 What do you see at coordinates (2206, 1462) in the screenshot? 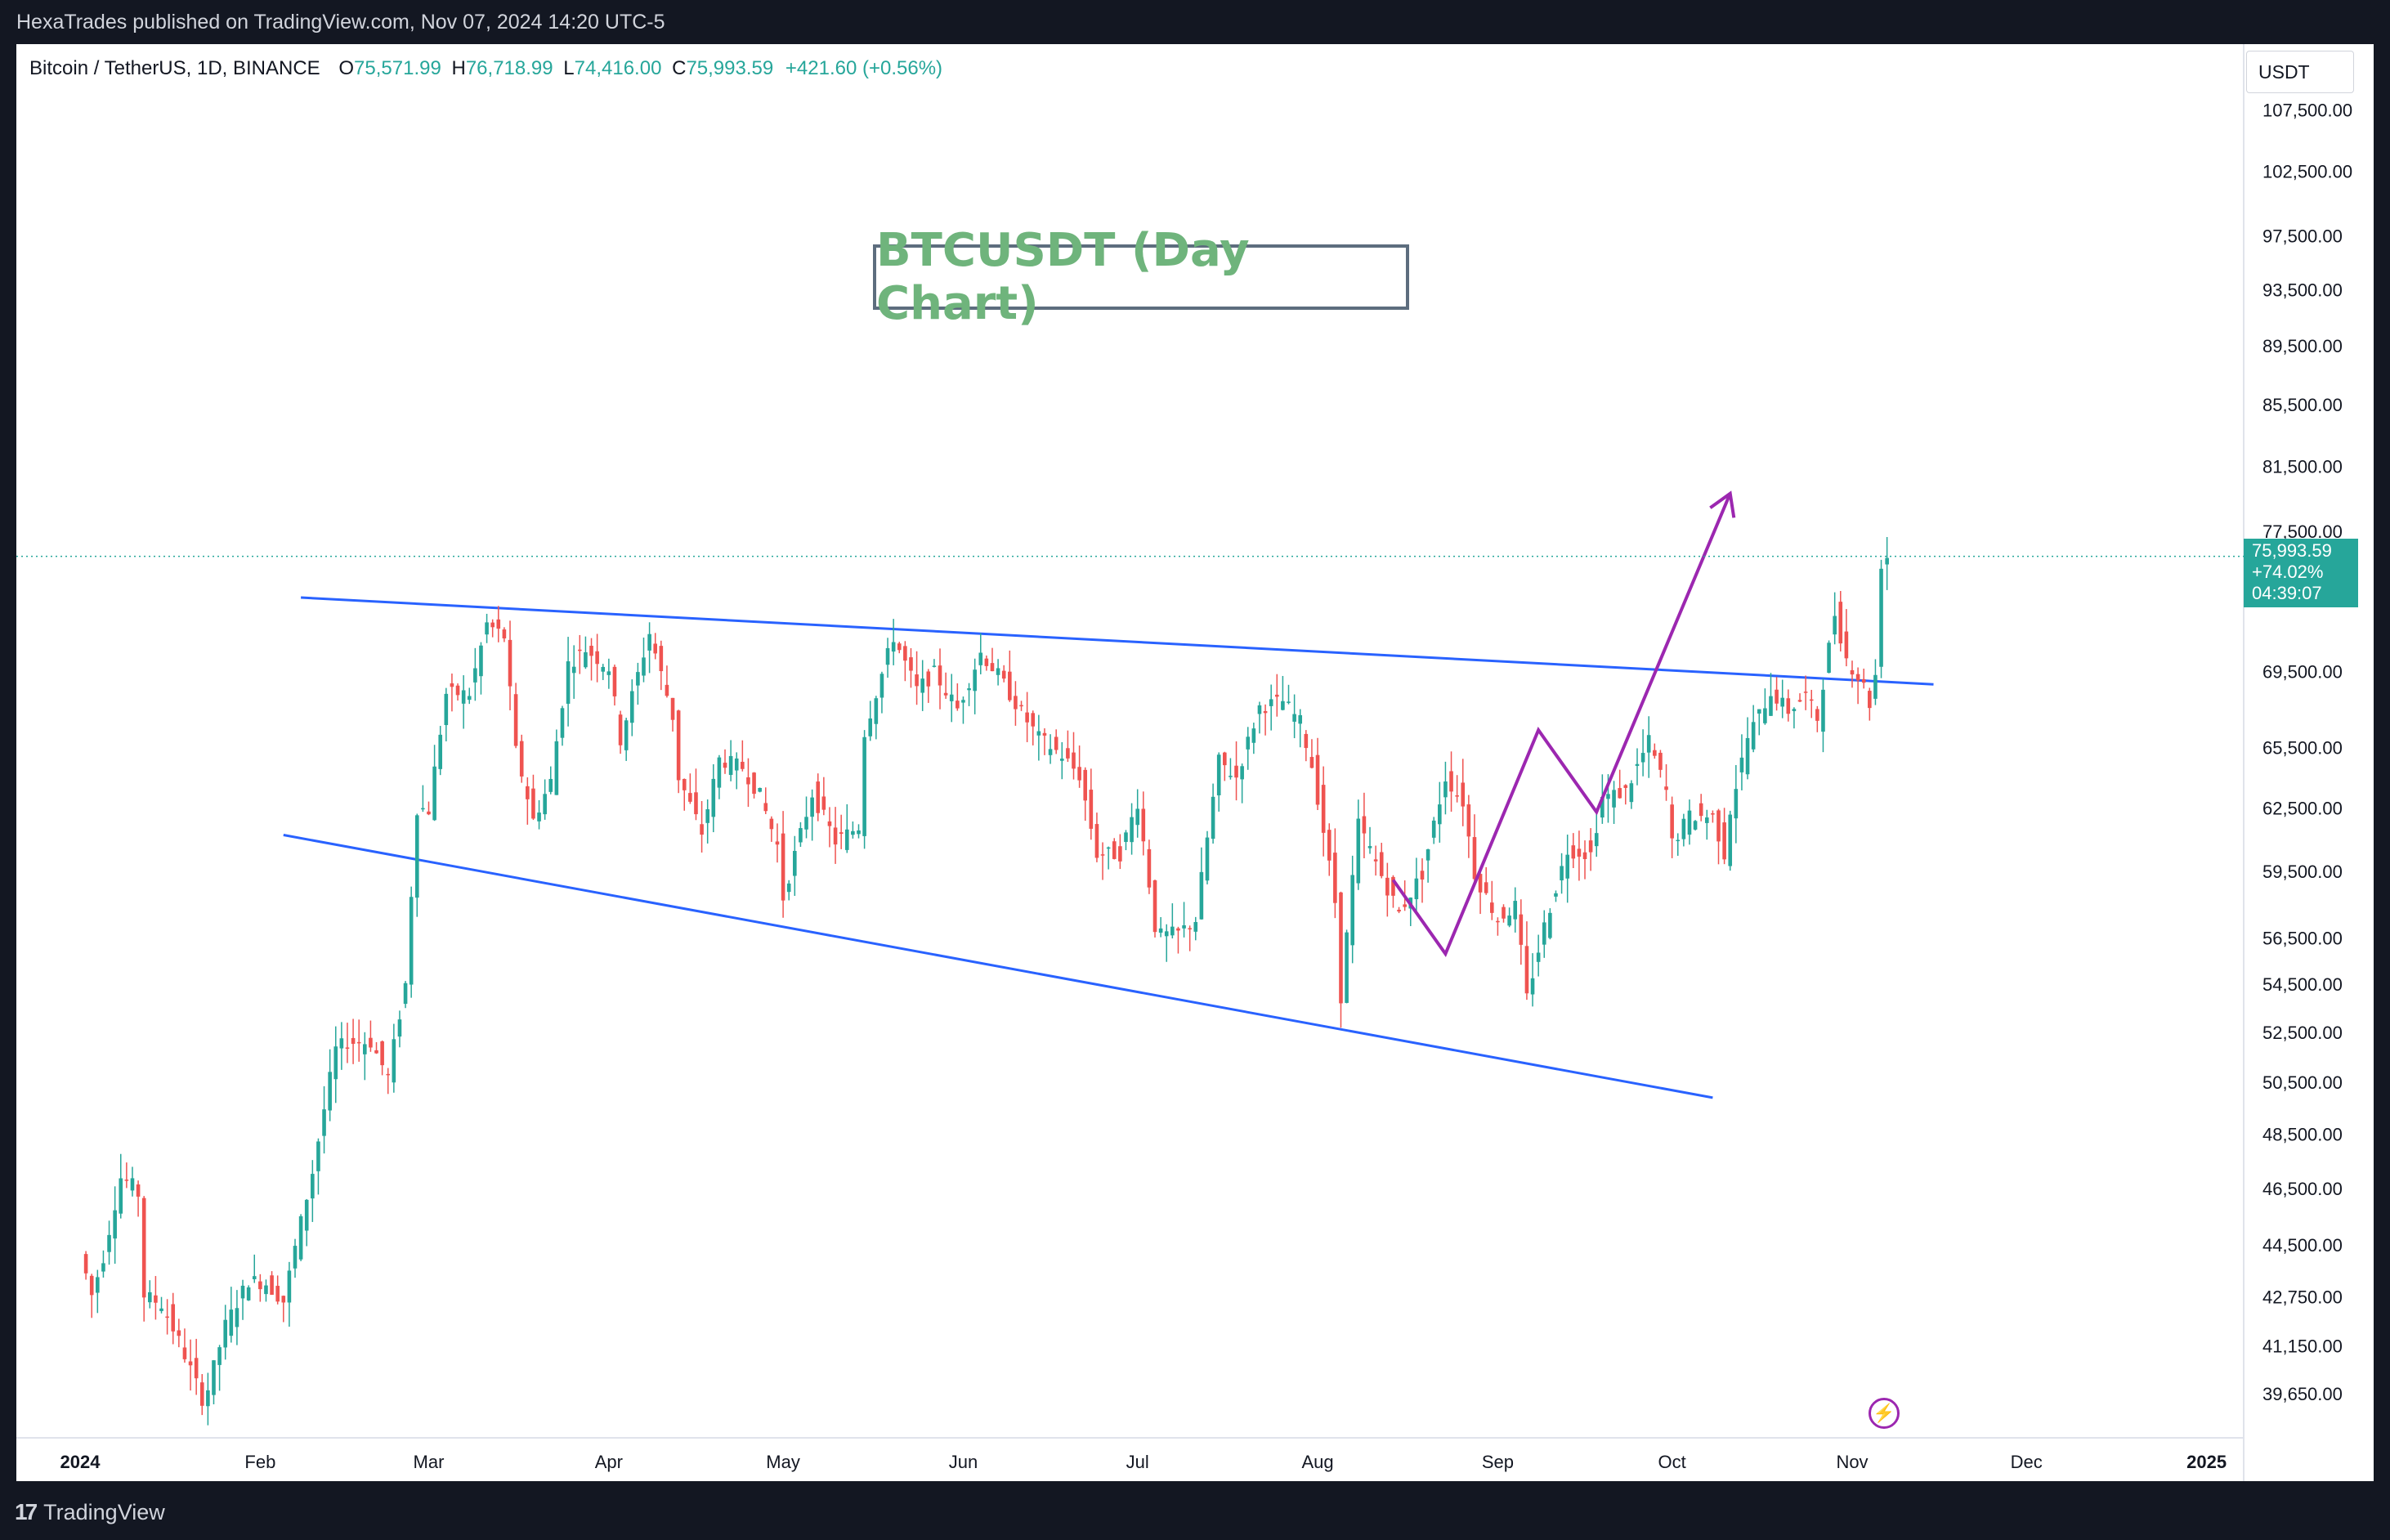
I see `time-tick-label: 2025` at bounding box center [2206, 1462].